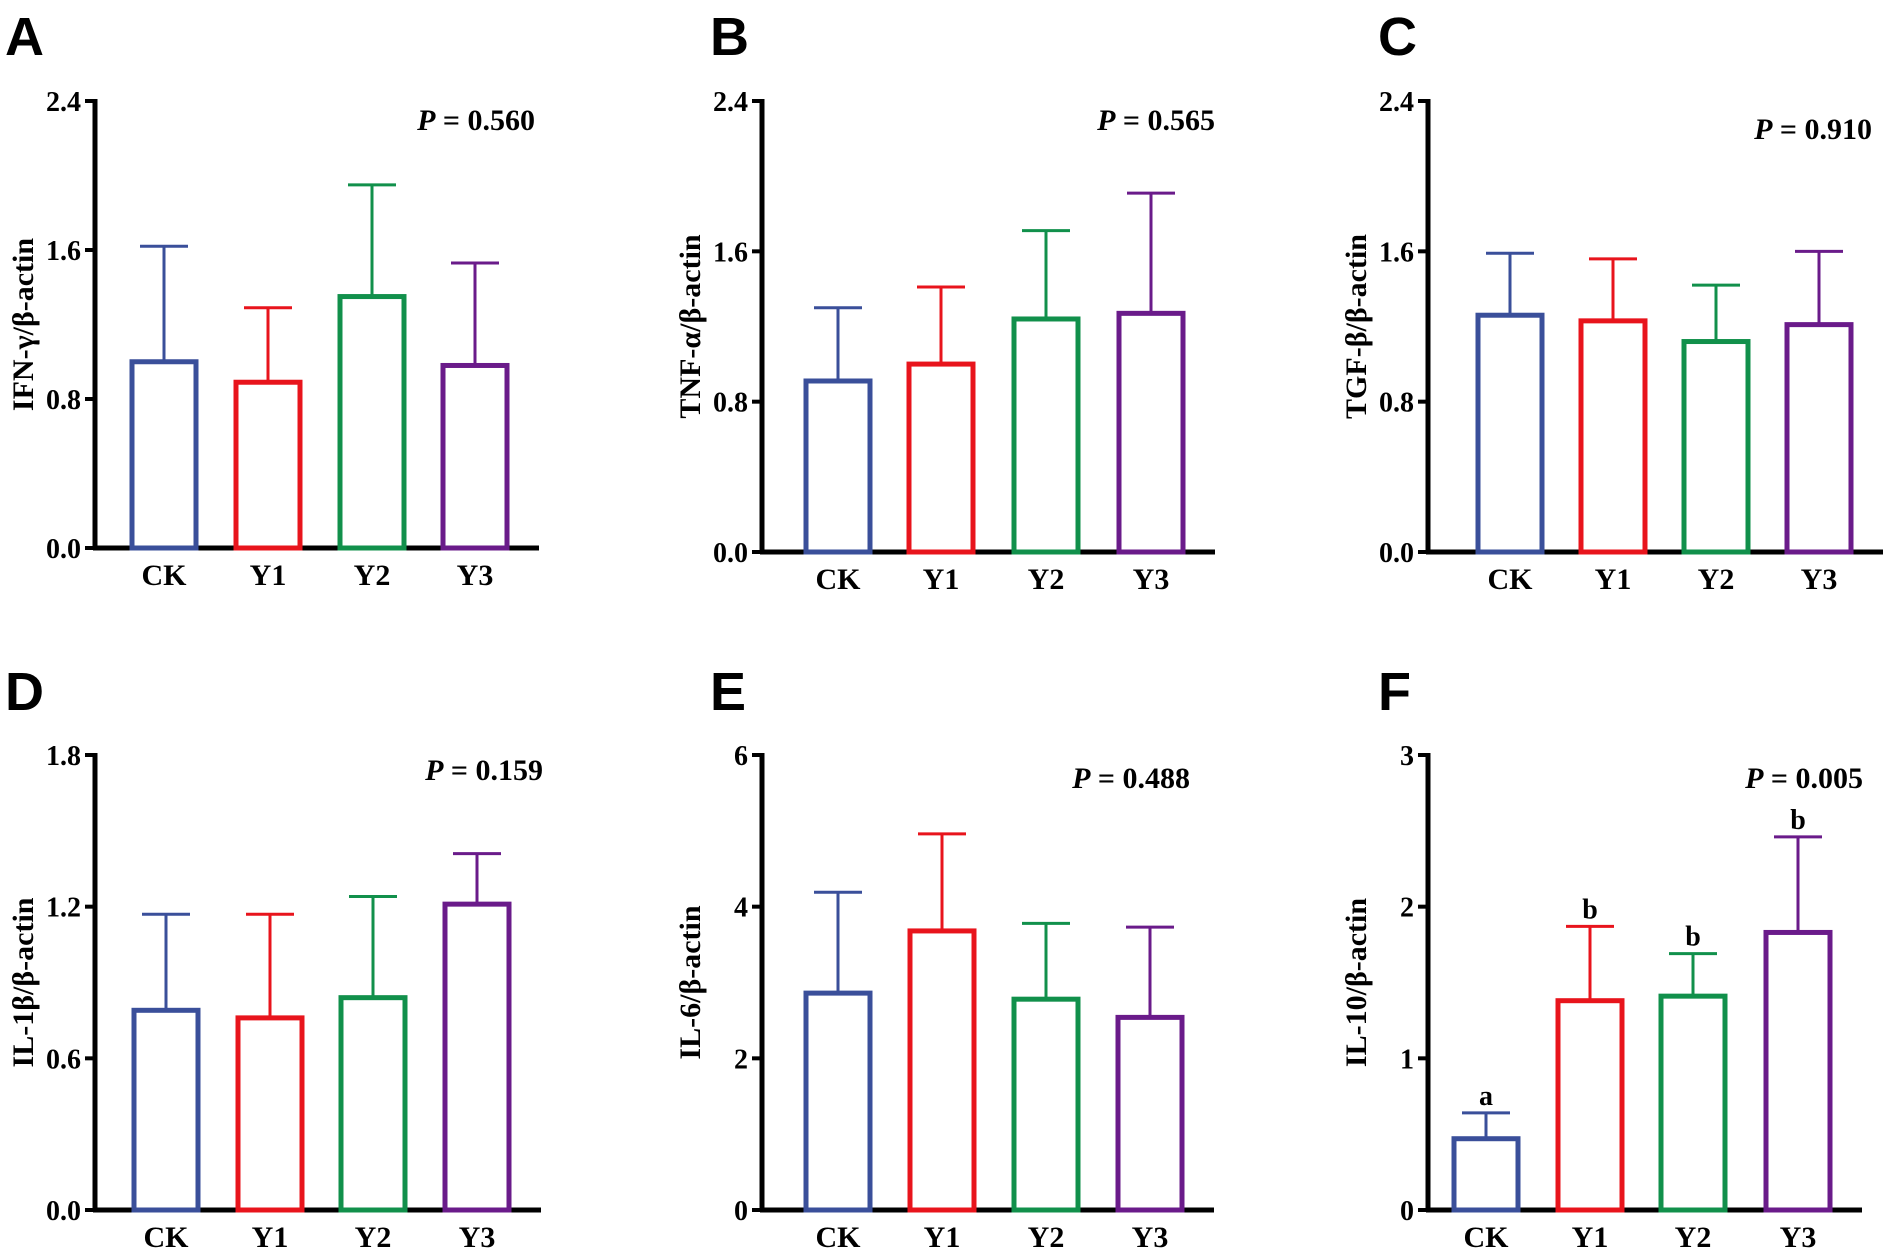  Describe the element at coordinates (24, 692) in the screenshot. I see `panel-letter: D` at that location.